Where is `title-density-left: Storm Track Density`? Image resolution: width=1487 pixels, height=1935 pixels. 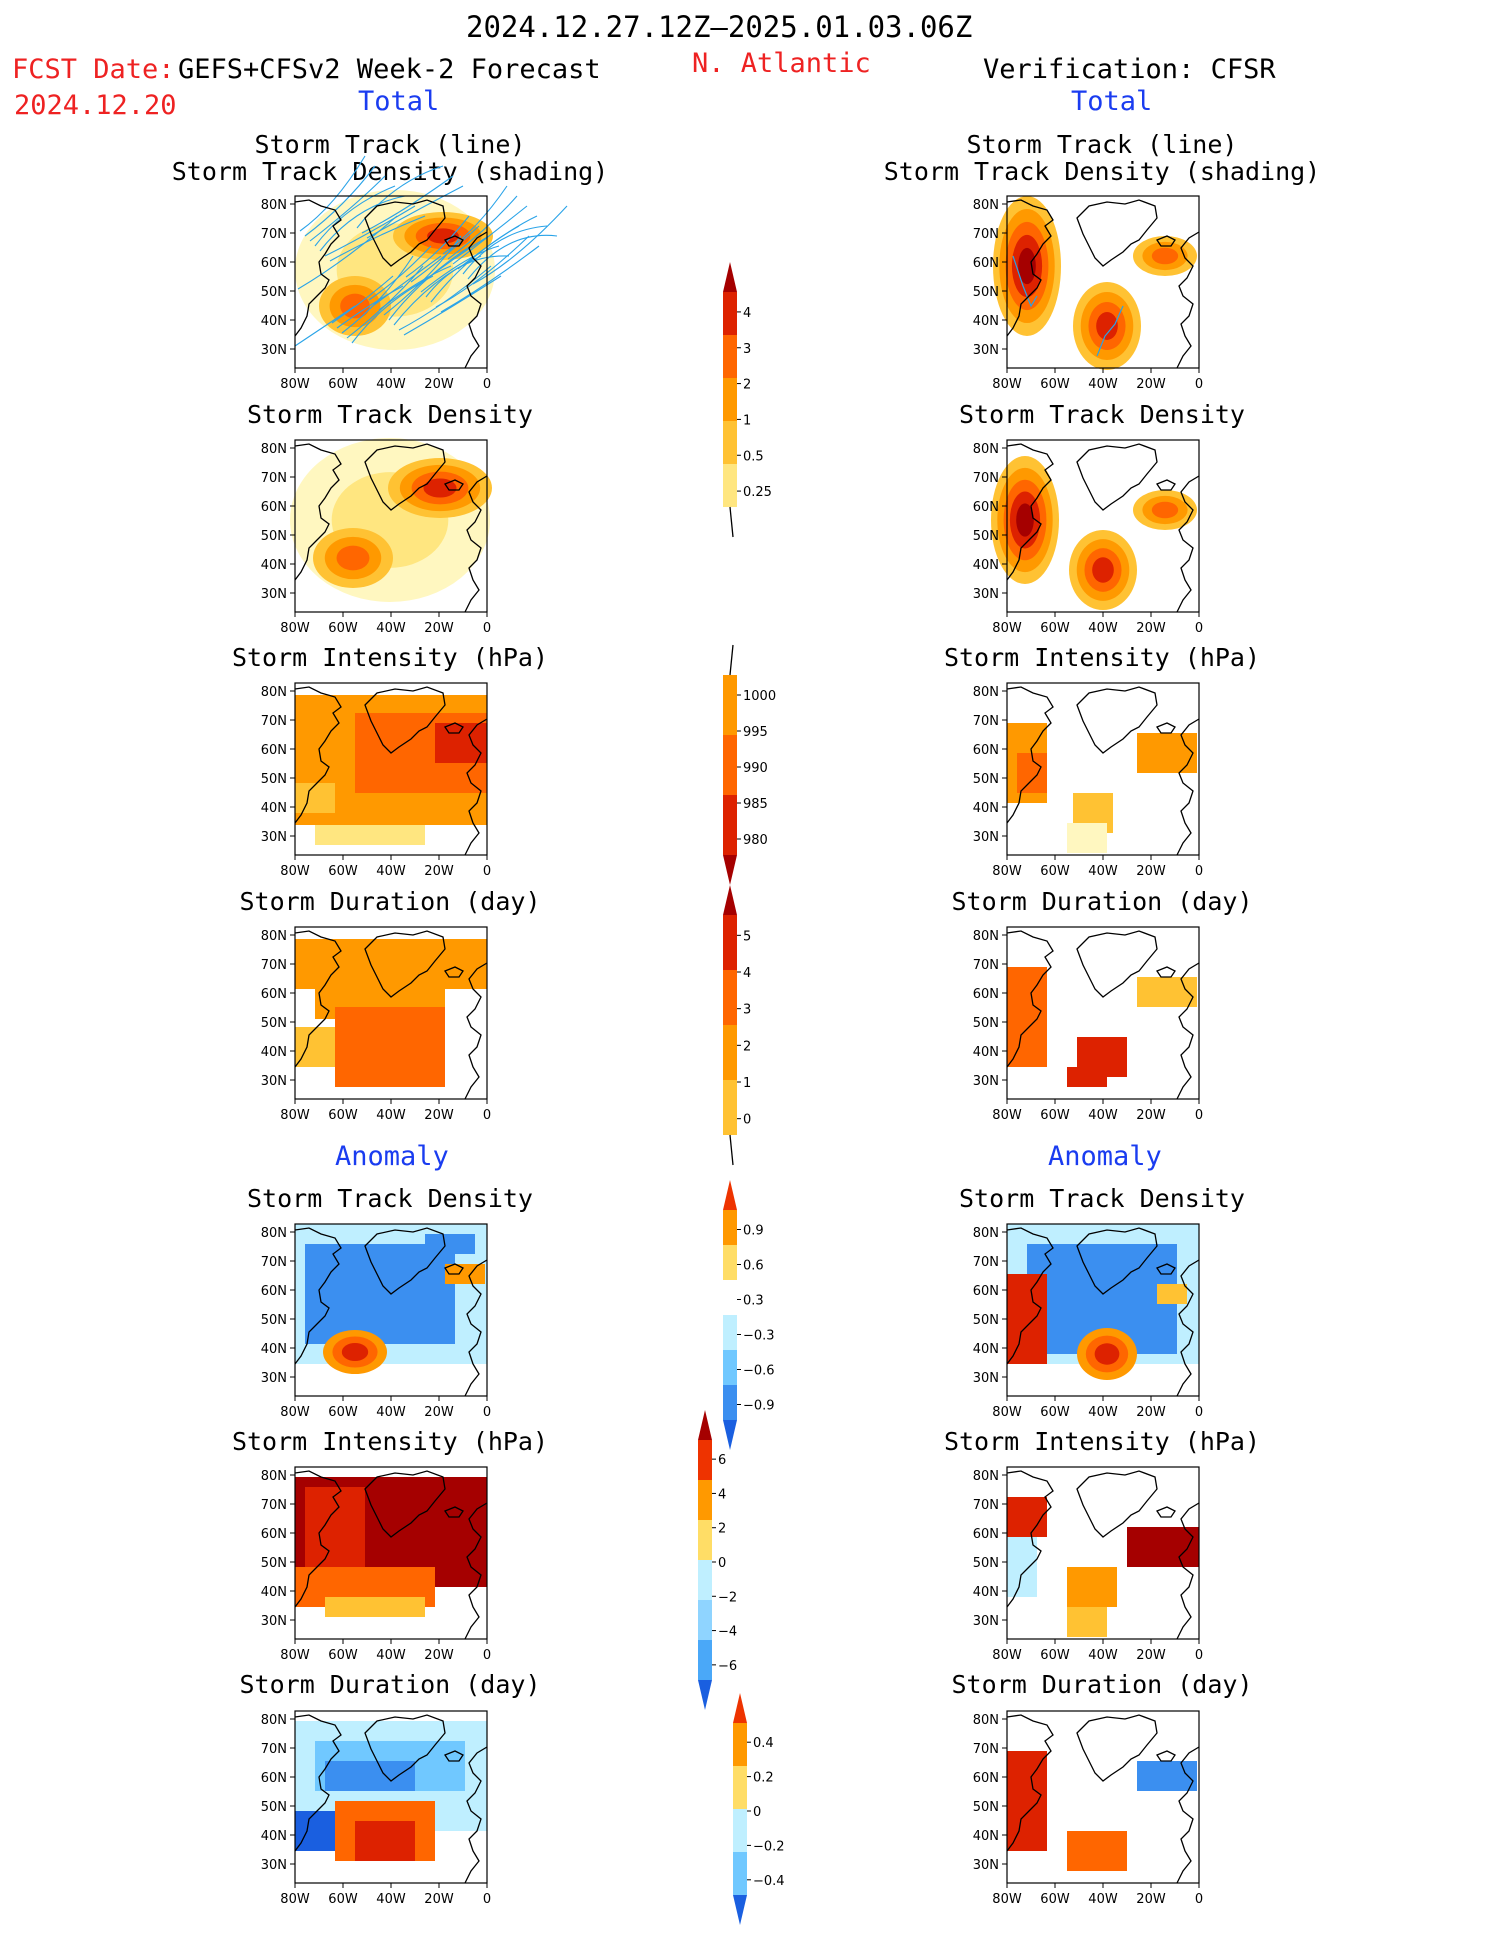
title-density-left: Storm Track Density is located at coordinates (390, 414).